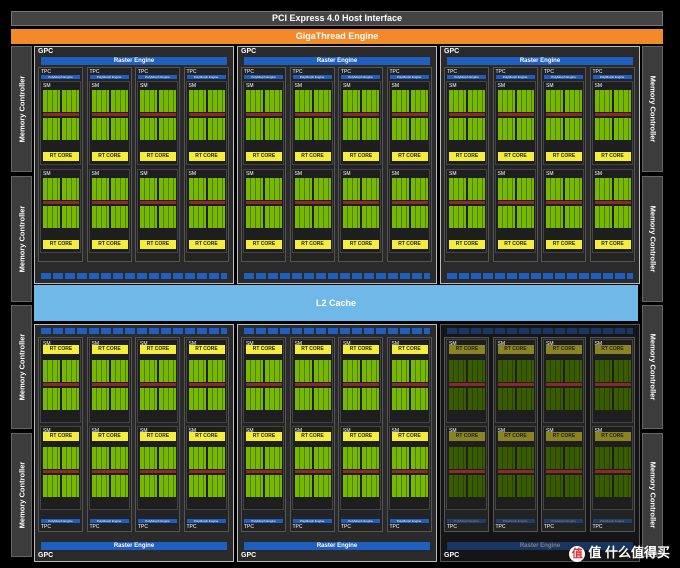 Image resolution: width=680 pixels, height=568 pixels. What do you see at coordinates (337, 276) in the screenshot?
I see `interconnect-strip` at bounding box center [337, 276].